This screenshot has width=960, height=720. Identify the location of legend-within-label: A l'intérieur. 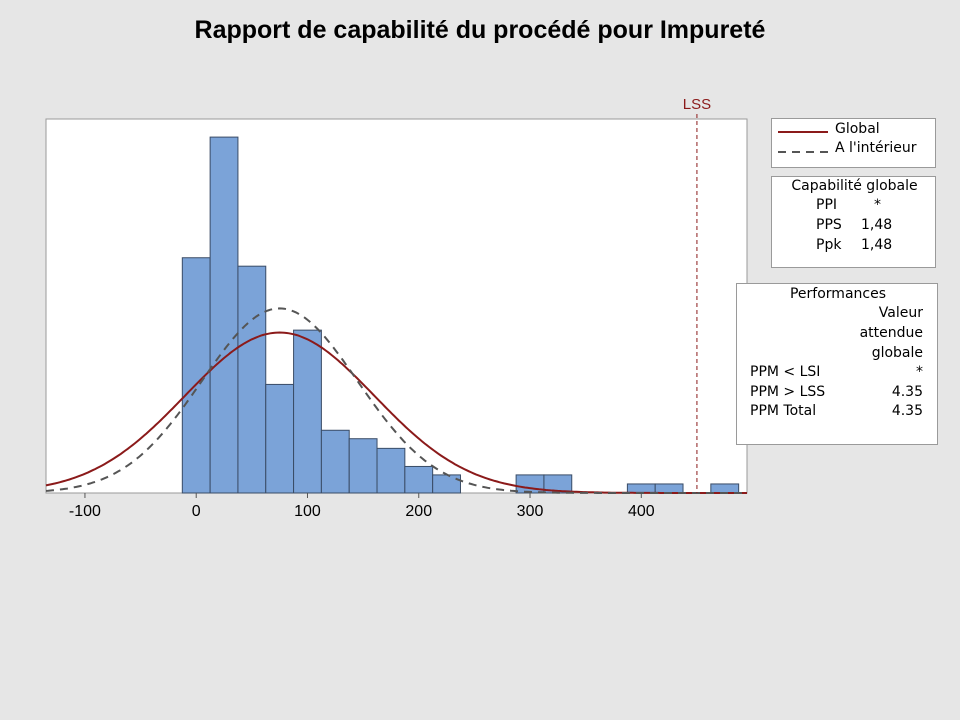
(876, 148).